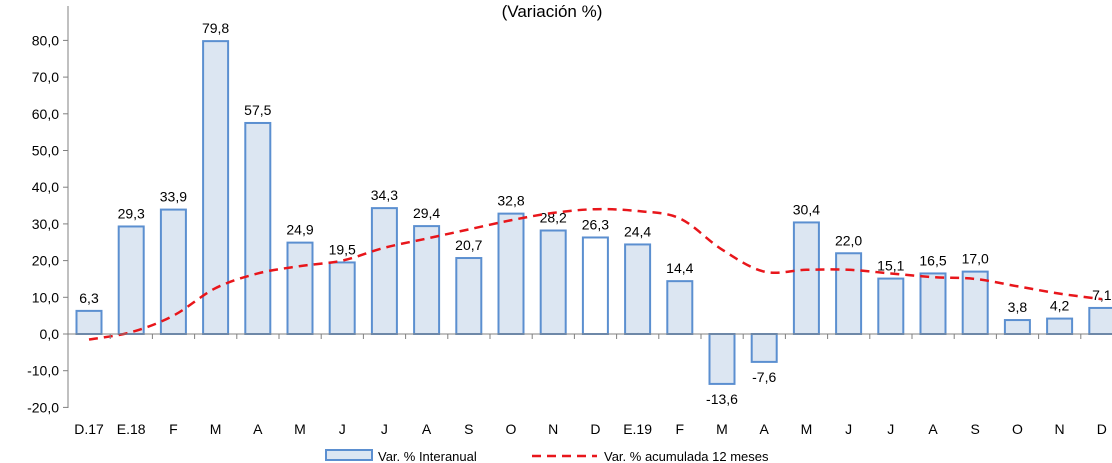 Image resolution: width=1112 pixels, height=463 pixels. Describe the element at coordinates (50, 334) in the screenshot. I see `y-tick-label: 0,0` at that location.